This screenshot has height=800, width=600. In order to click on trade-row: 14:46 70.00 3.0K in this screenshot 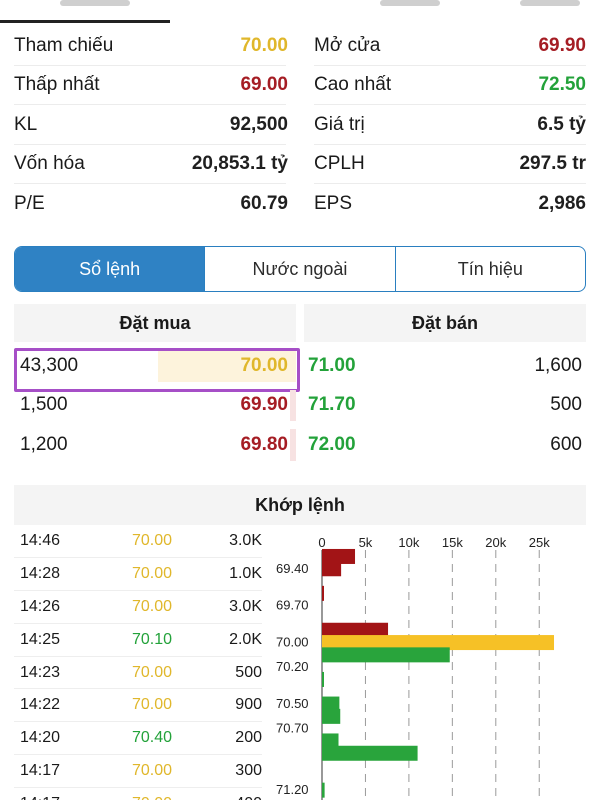, I will do `click(138, 541)`.